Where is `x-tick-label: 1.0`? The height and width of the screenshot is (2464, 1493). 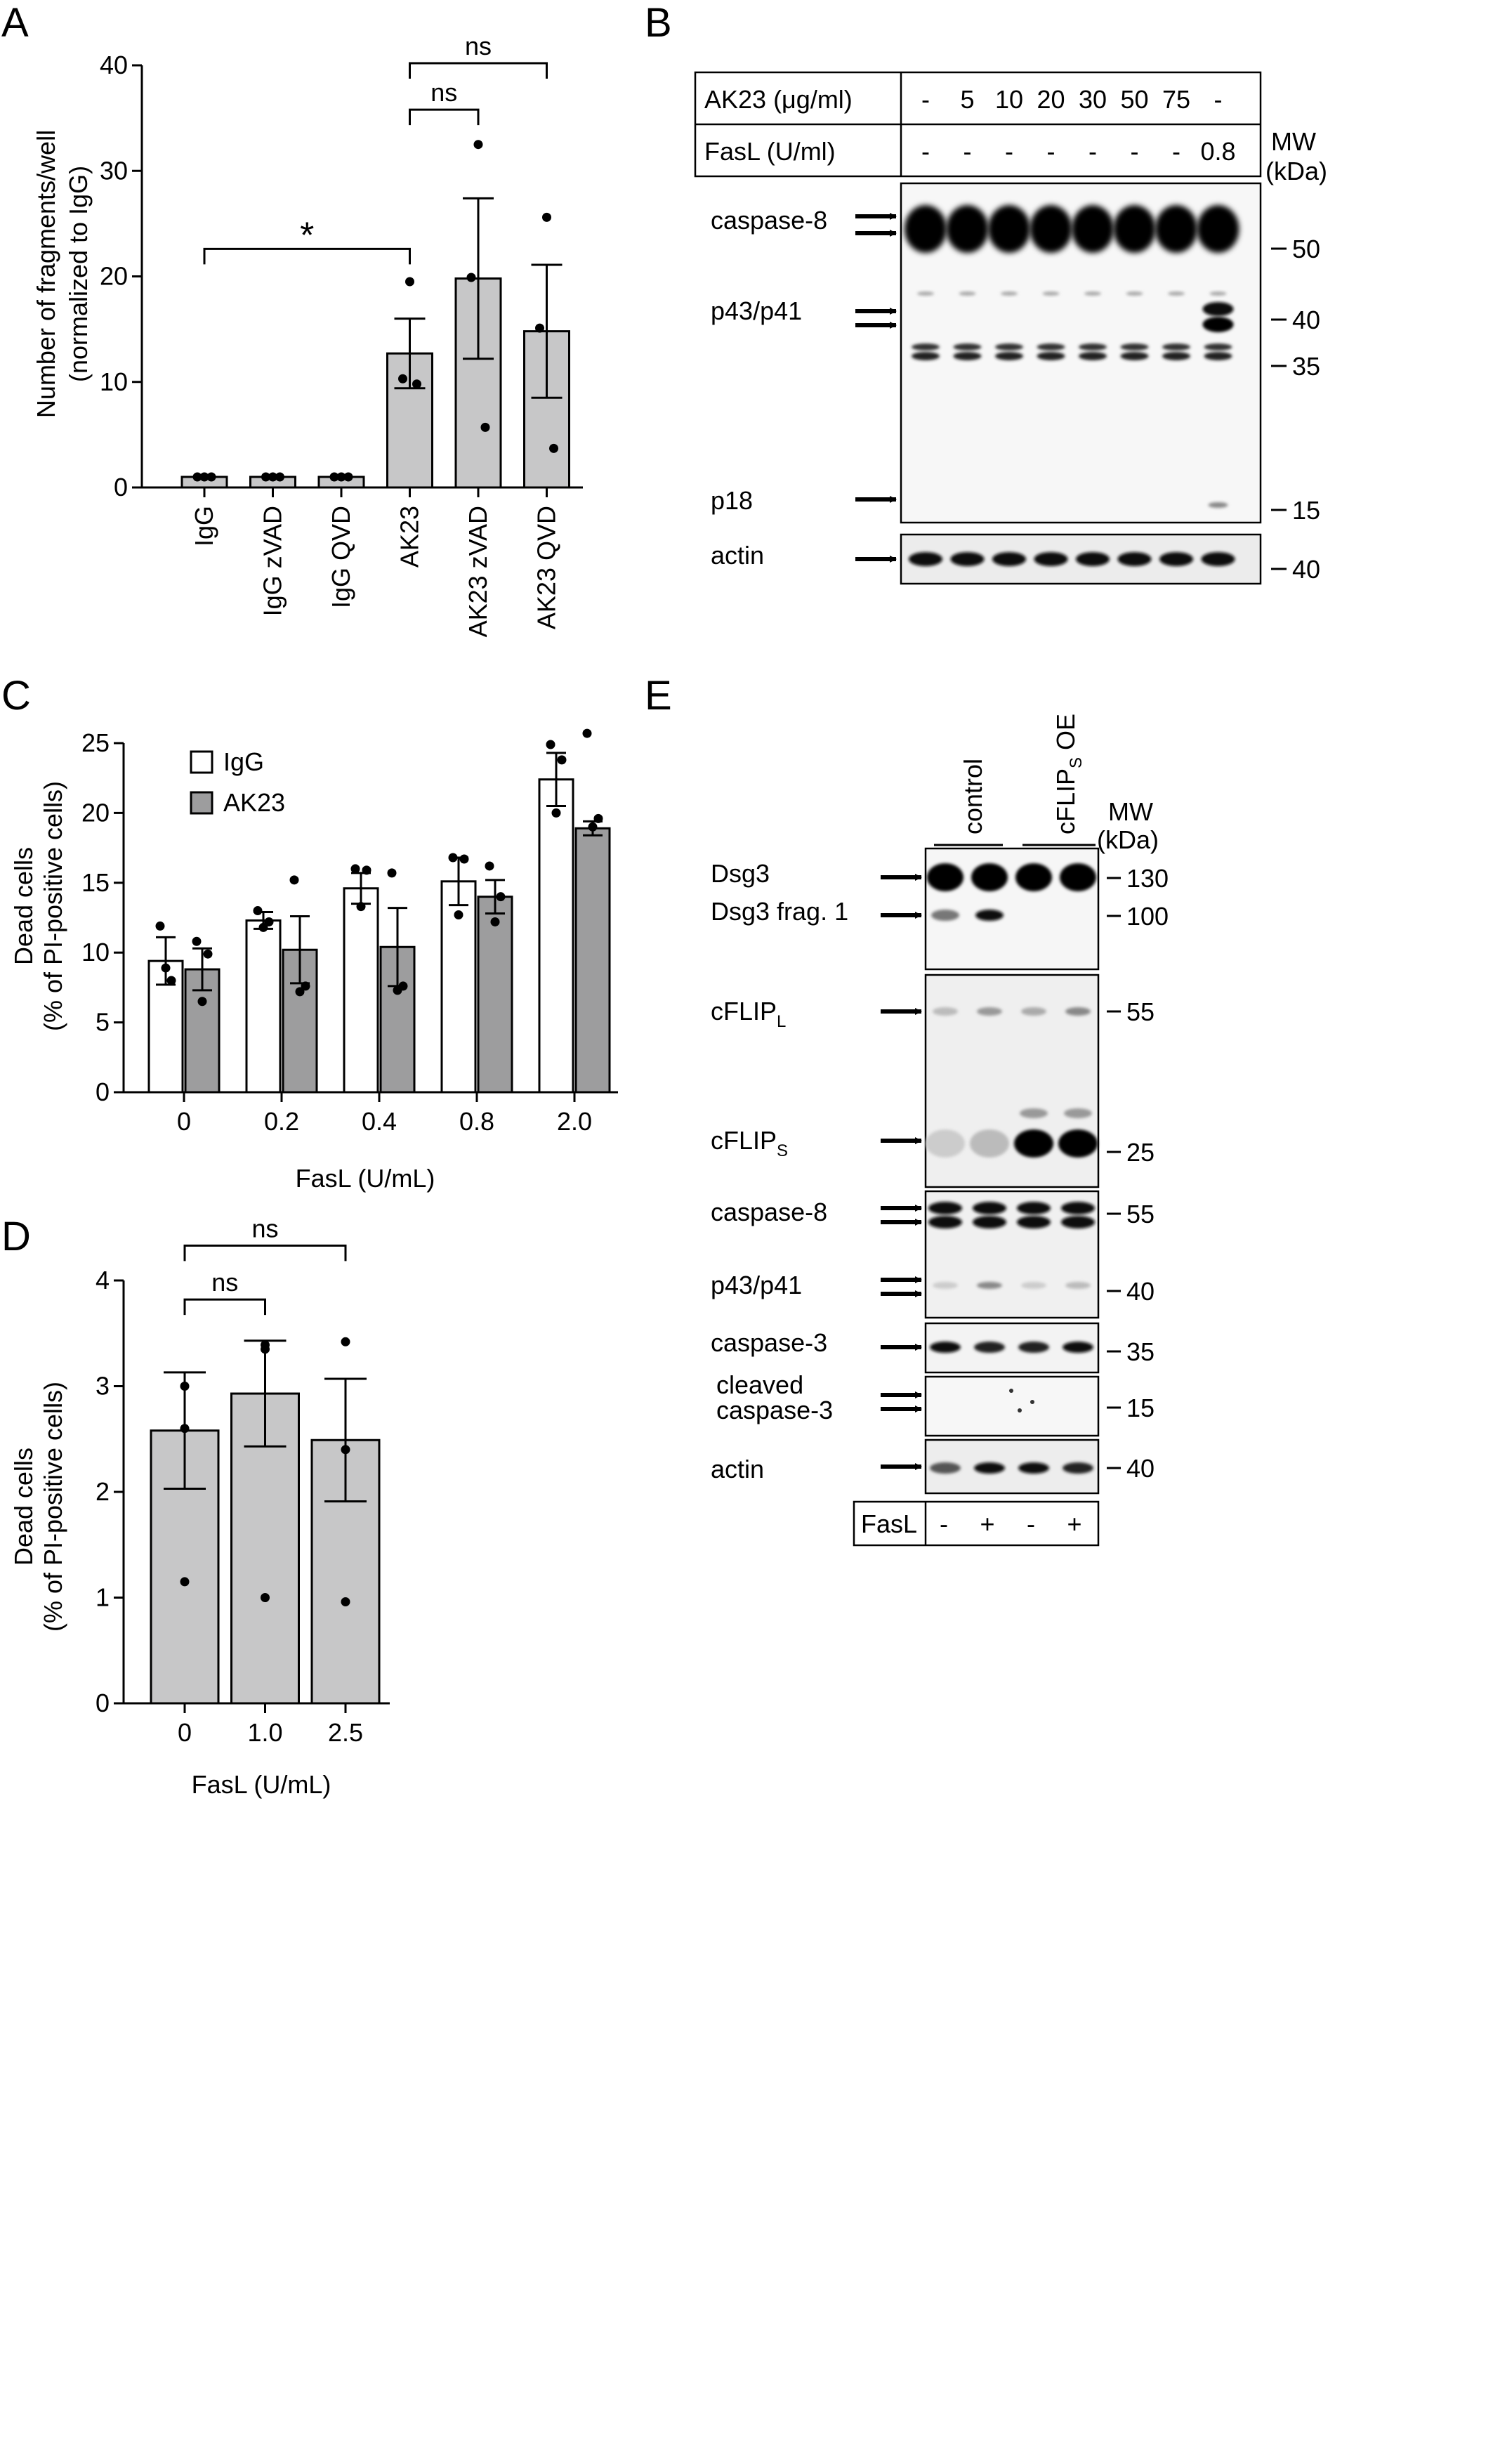 x-tick-label: 1.0 is located at coordinates (264, 1732).